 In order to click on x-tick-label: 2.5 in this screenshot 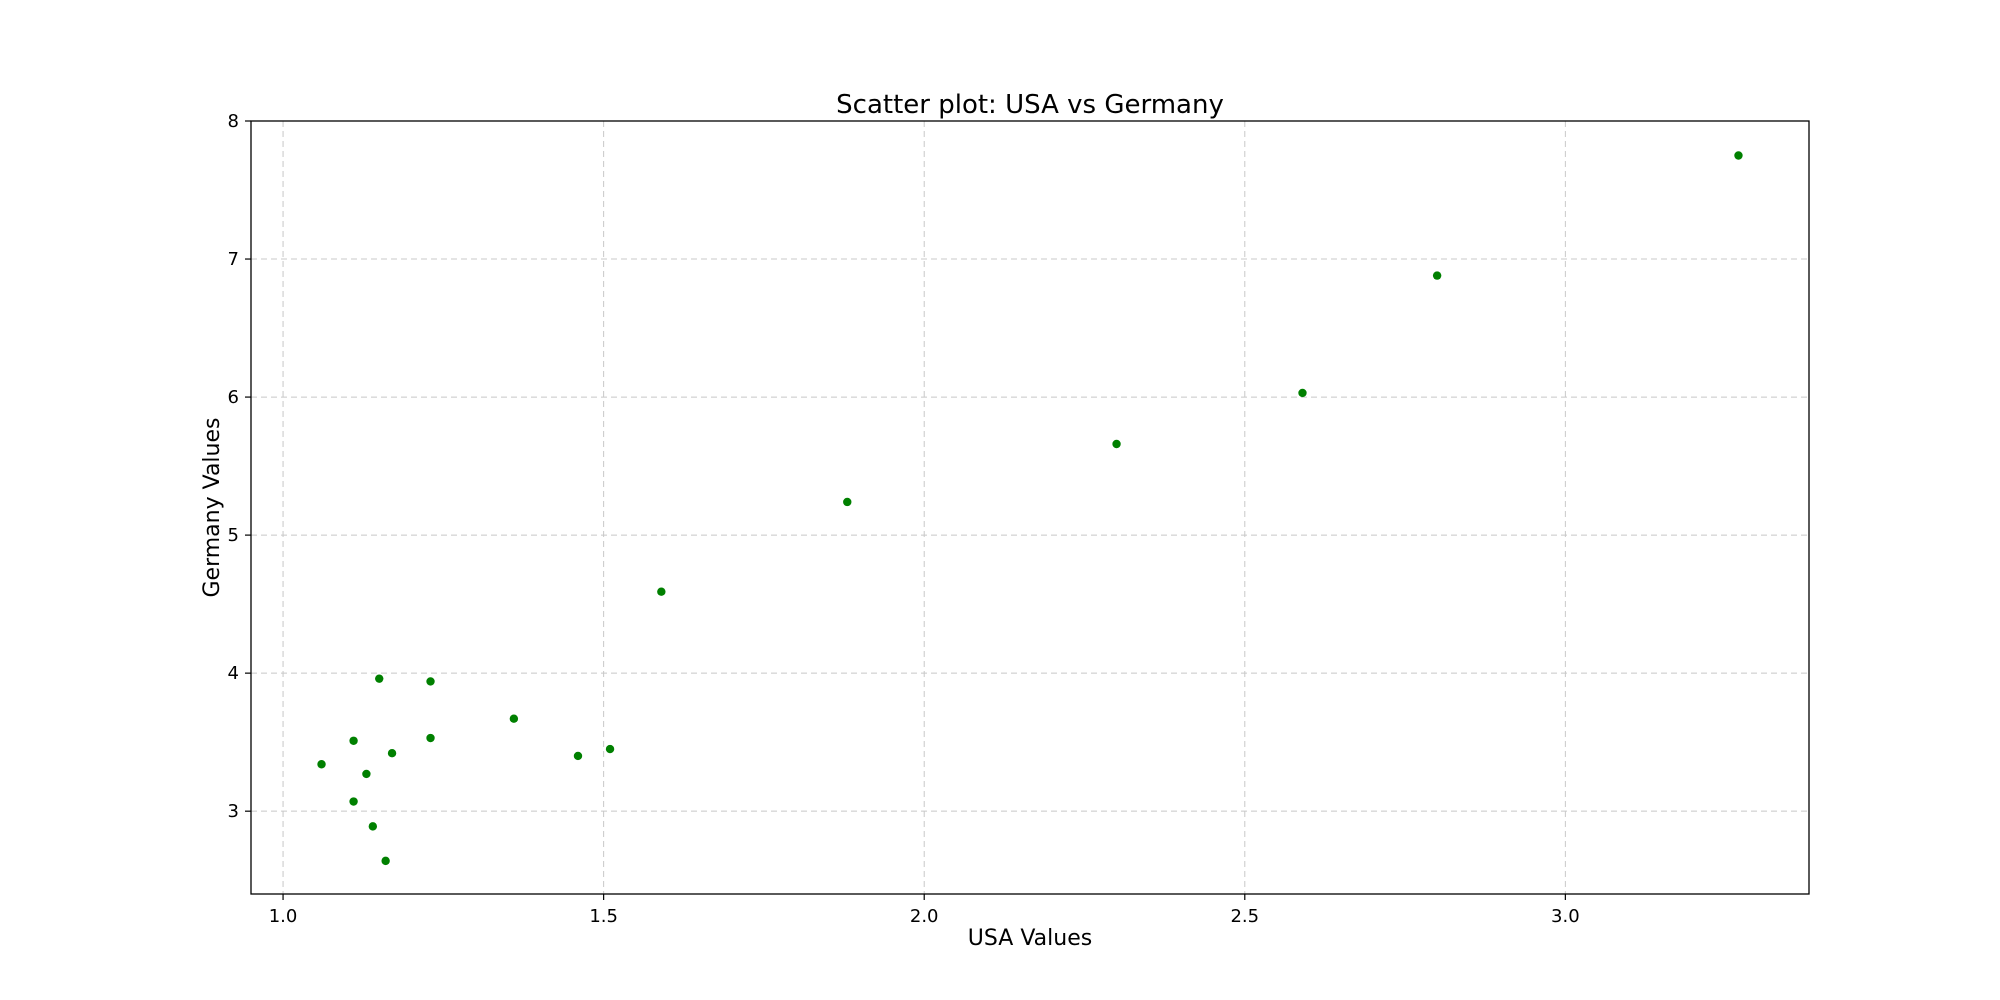, I will do `click(1244, 916)`.